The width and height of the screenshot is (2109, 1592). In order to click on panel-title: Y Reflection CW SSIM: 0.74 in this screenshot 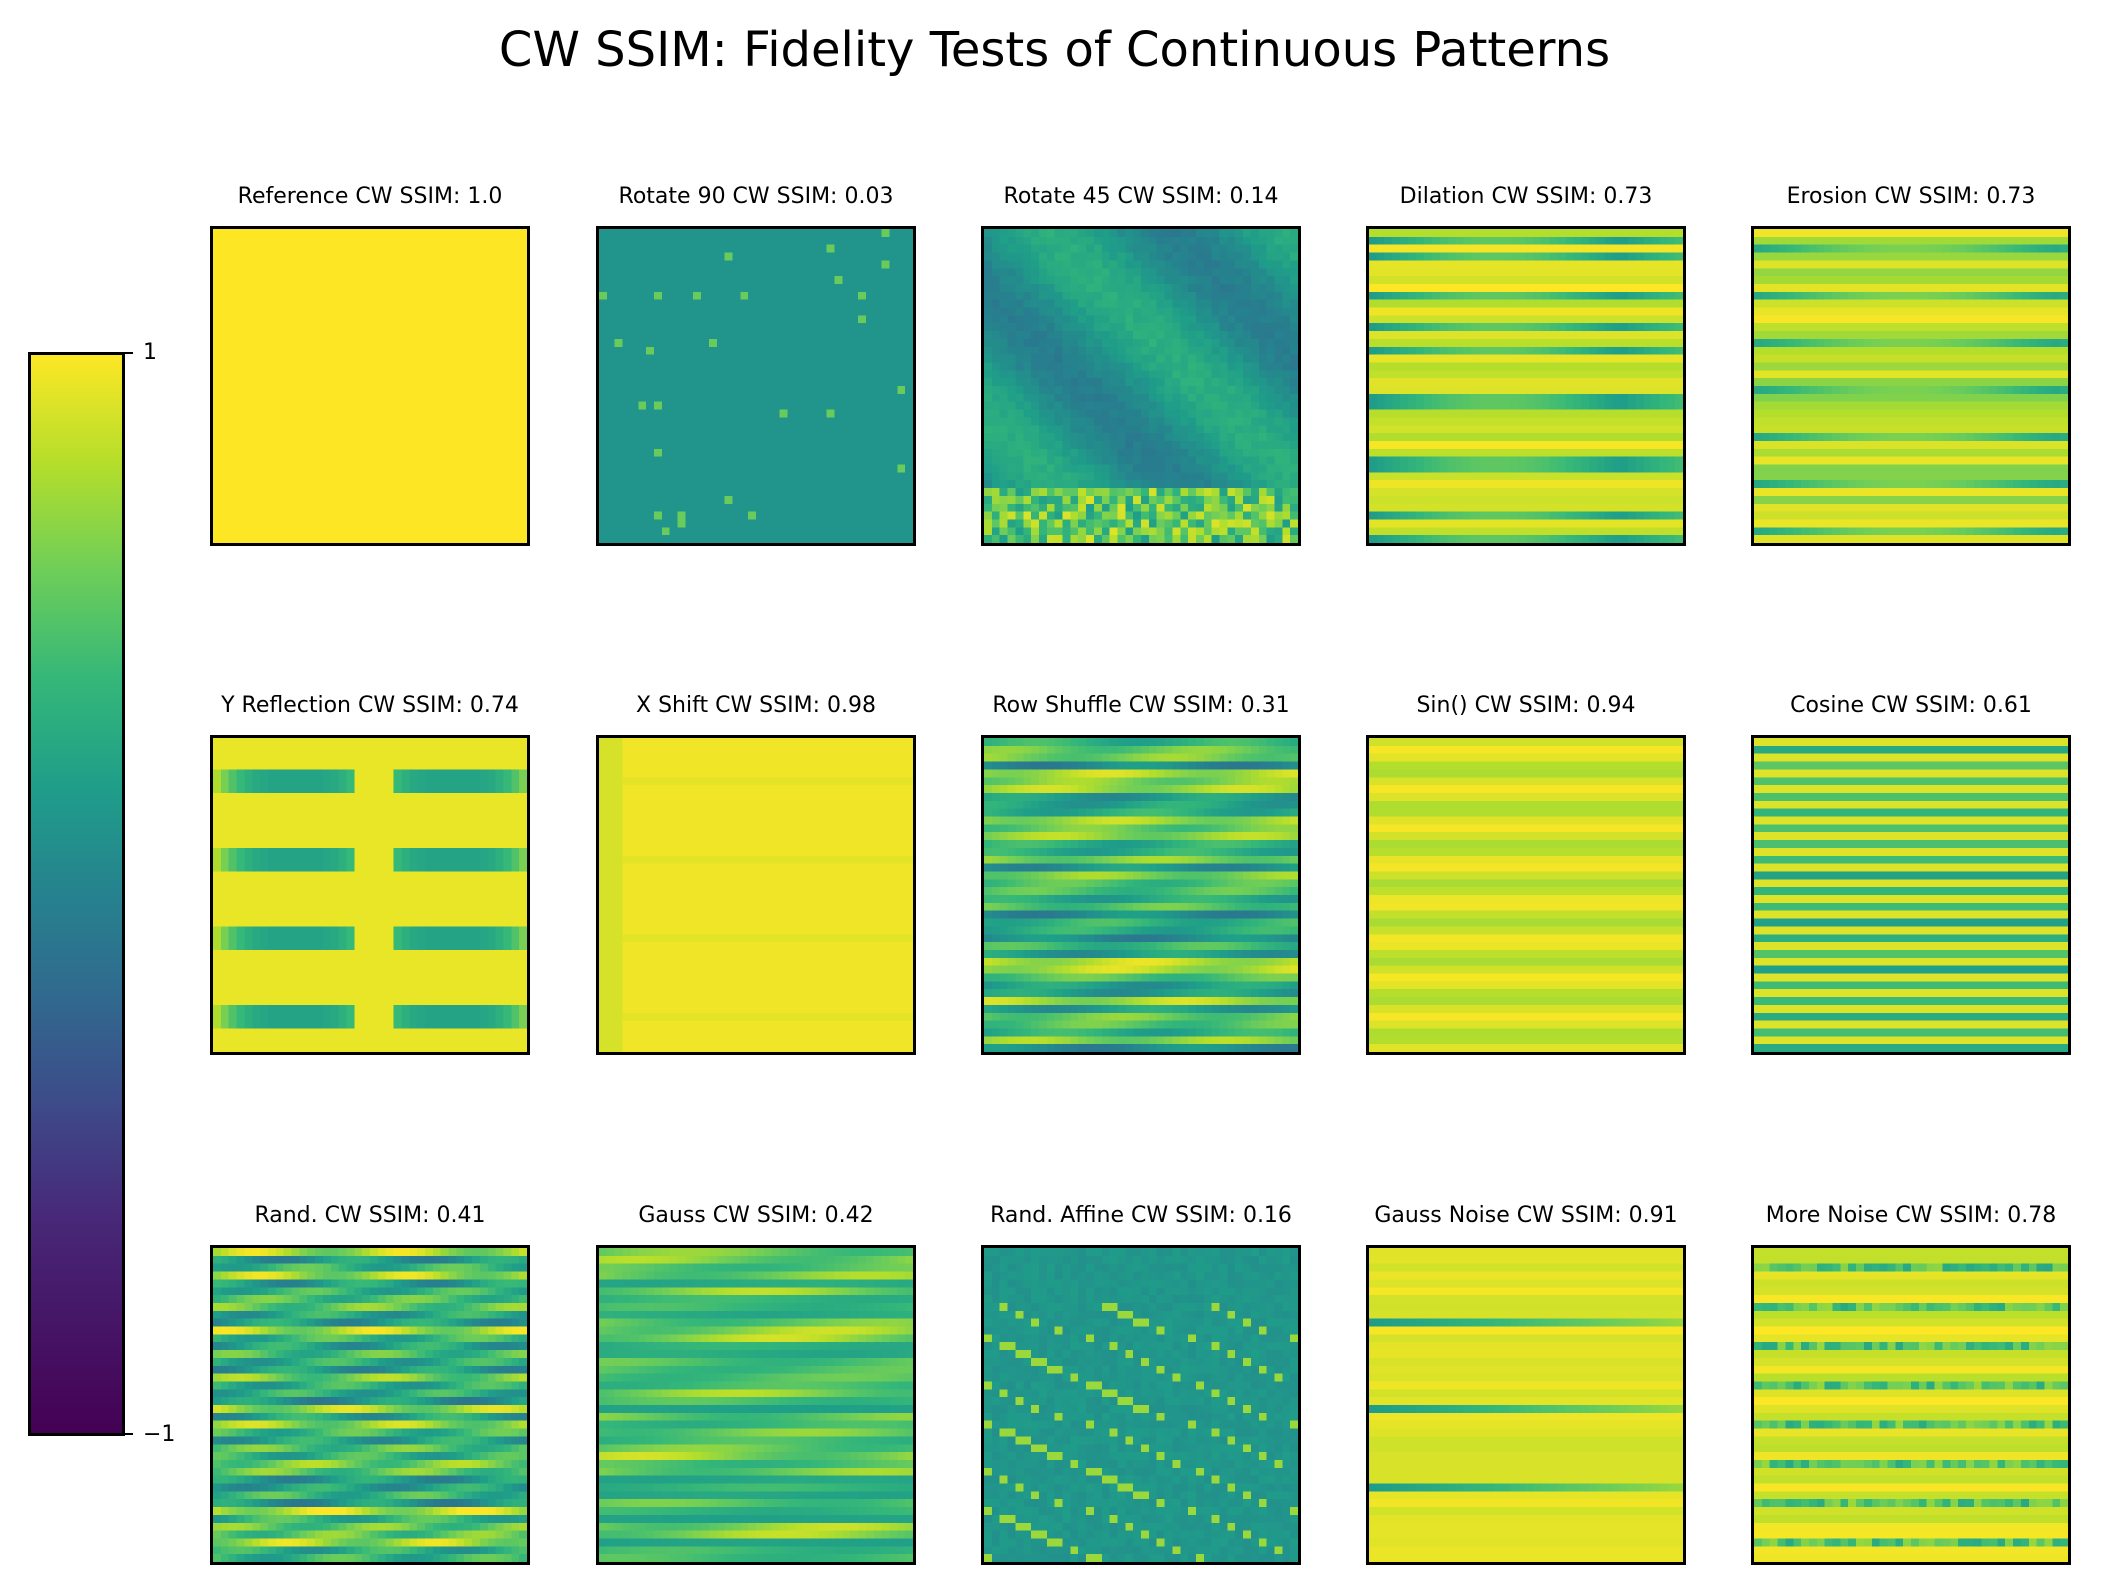, I will do `click(370, 705)`.